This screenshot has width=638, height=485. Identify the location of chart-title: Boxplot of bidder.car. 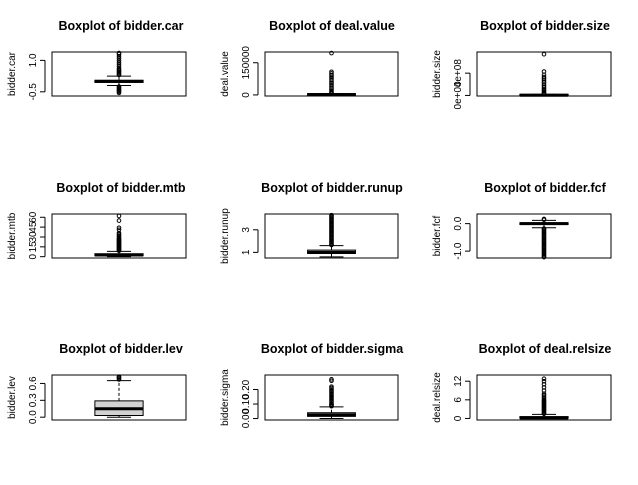
(120, 26).